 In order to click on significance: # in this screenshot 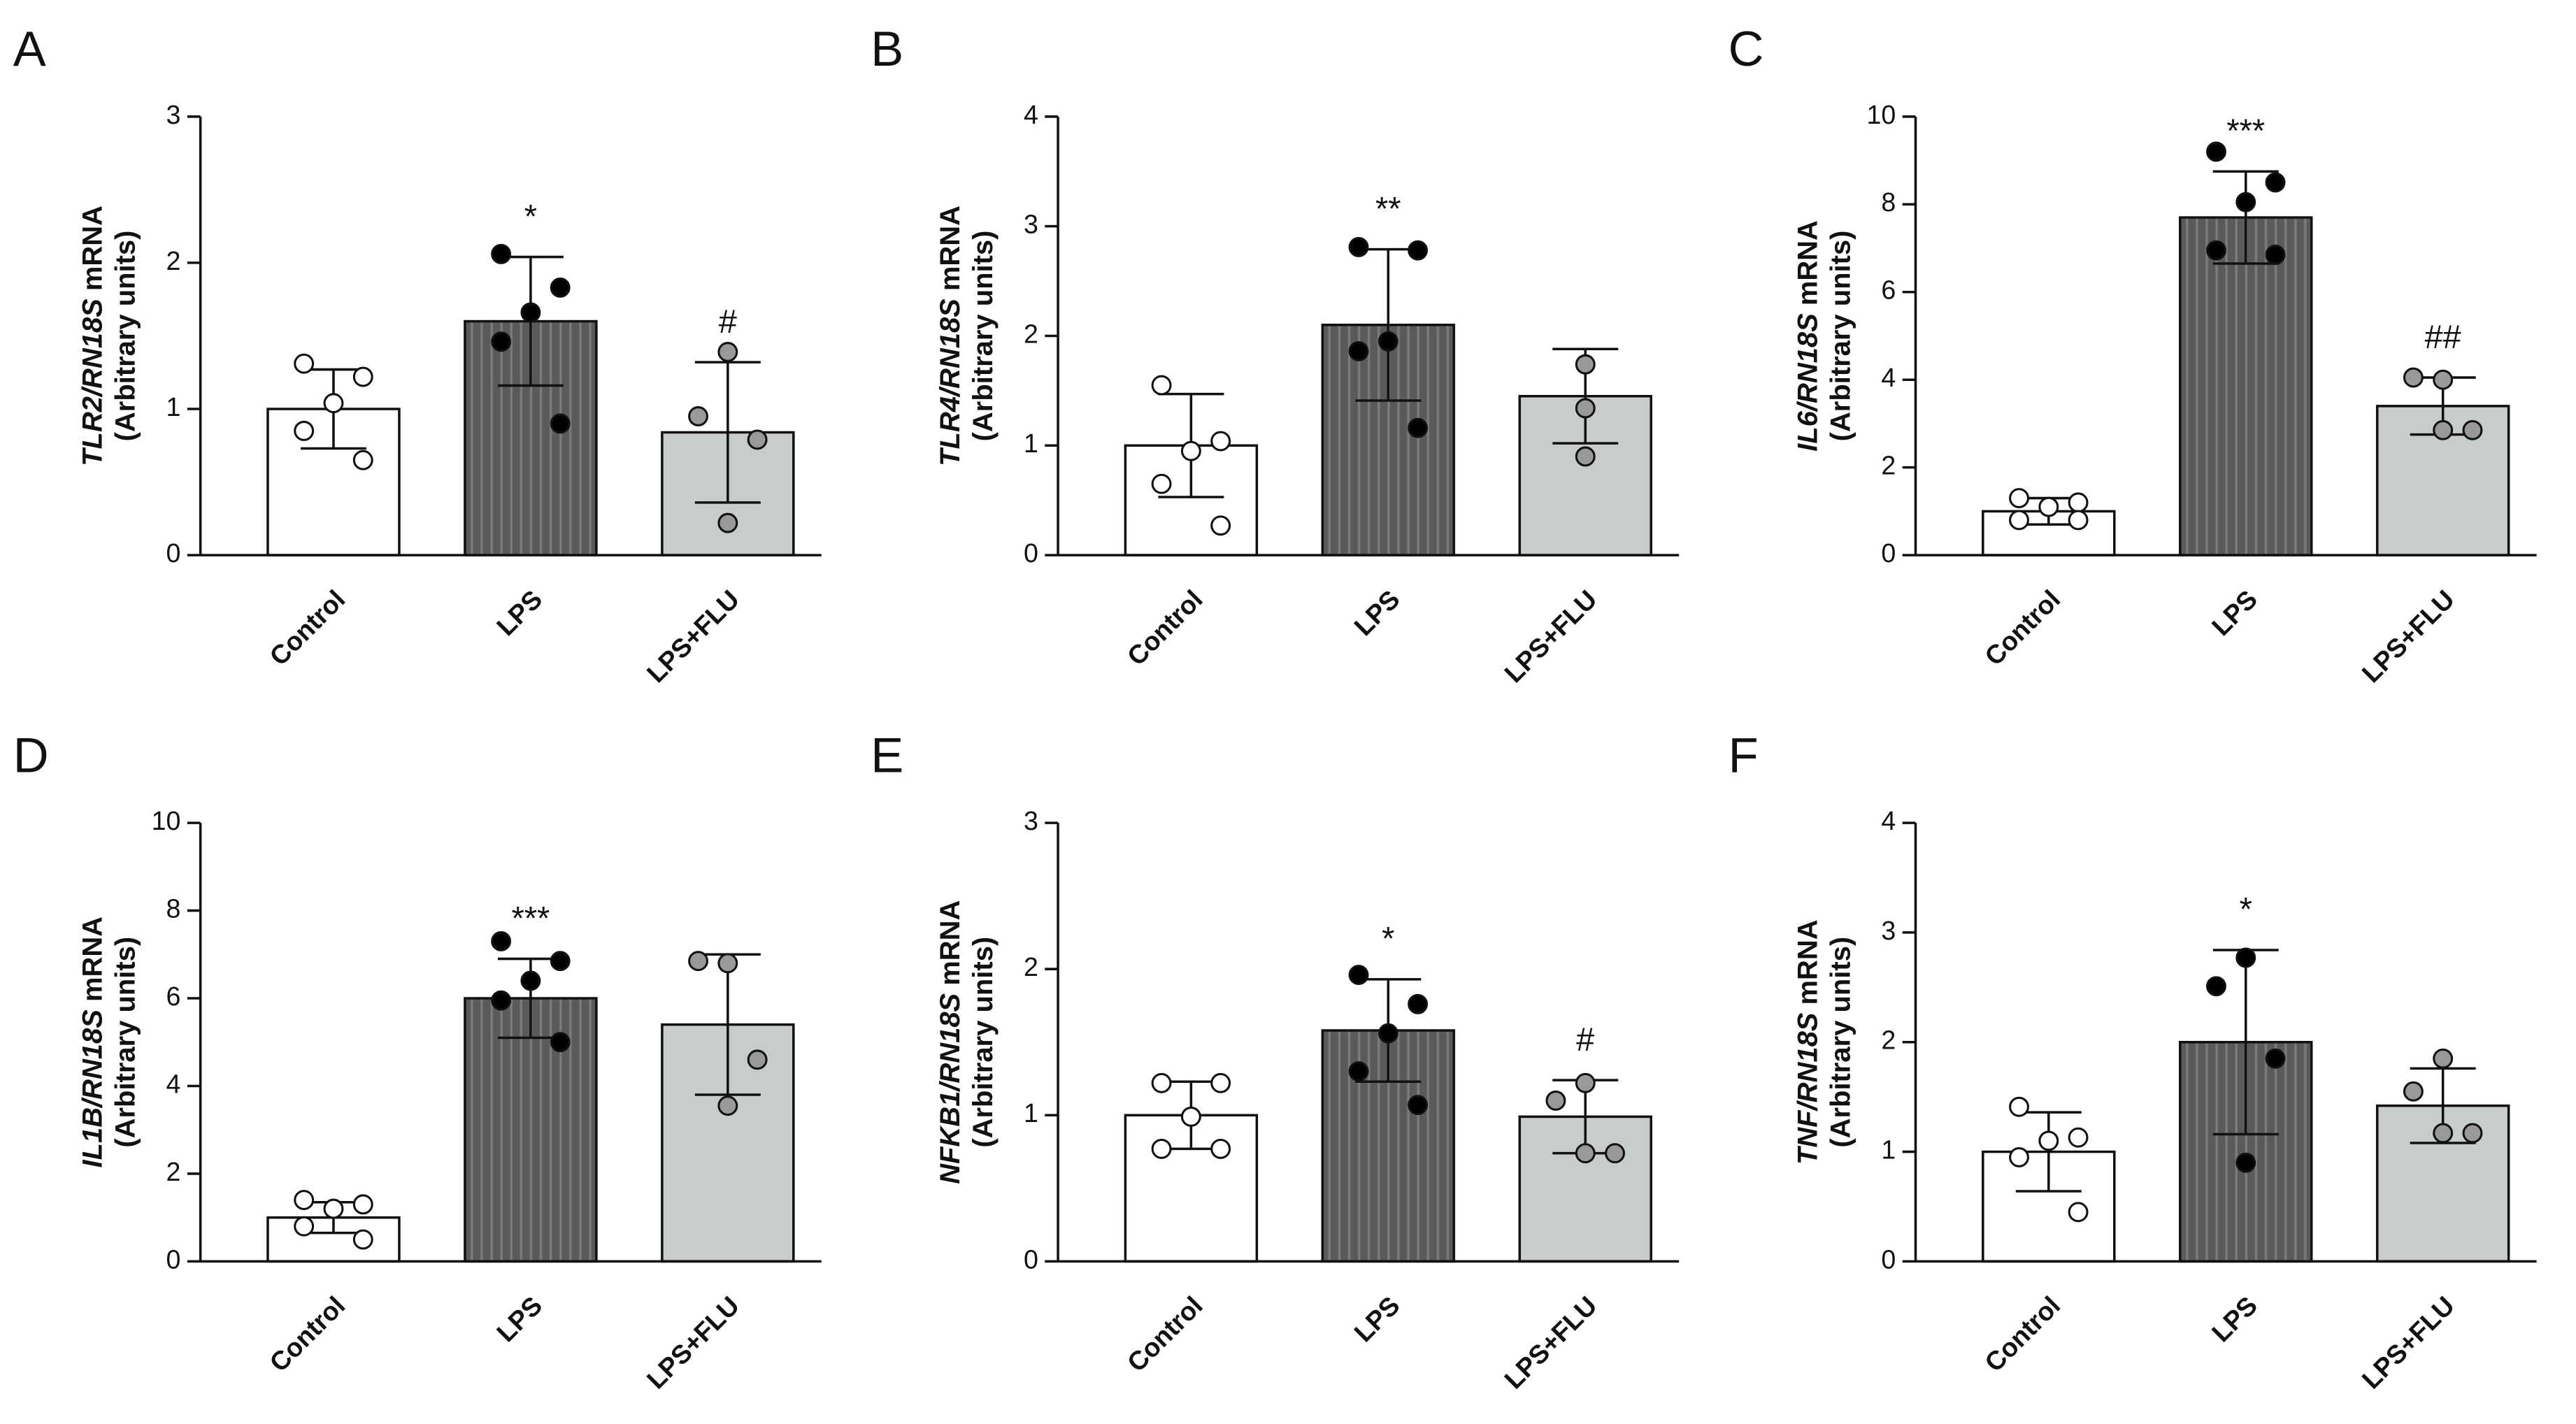, I will do `click(728, 321)`.